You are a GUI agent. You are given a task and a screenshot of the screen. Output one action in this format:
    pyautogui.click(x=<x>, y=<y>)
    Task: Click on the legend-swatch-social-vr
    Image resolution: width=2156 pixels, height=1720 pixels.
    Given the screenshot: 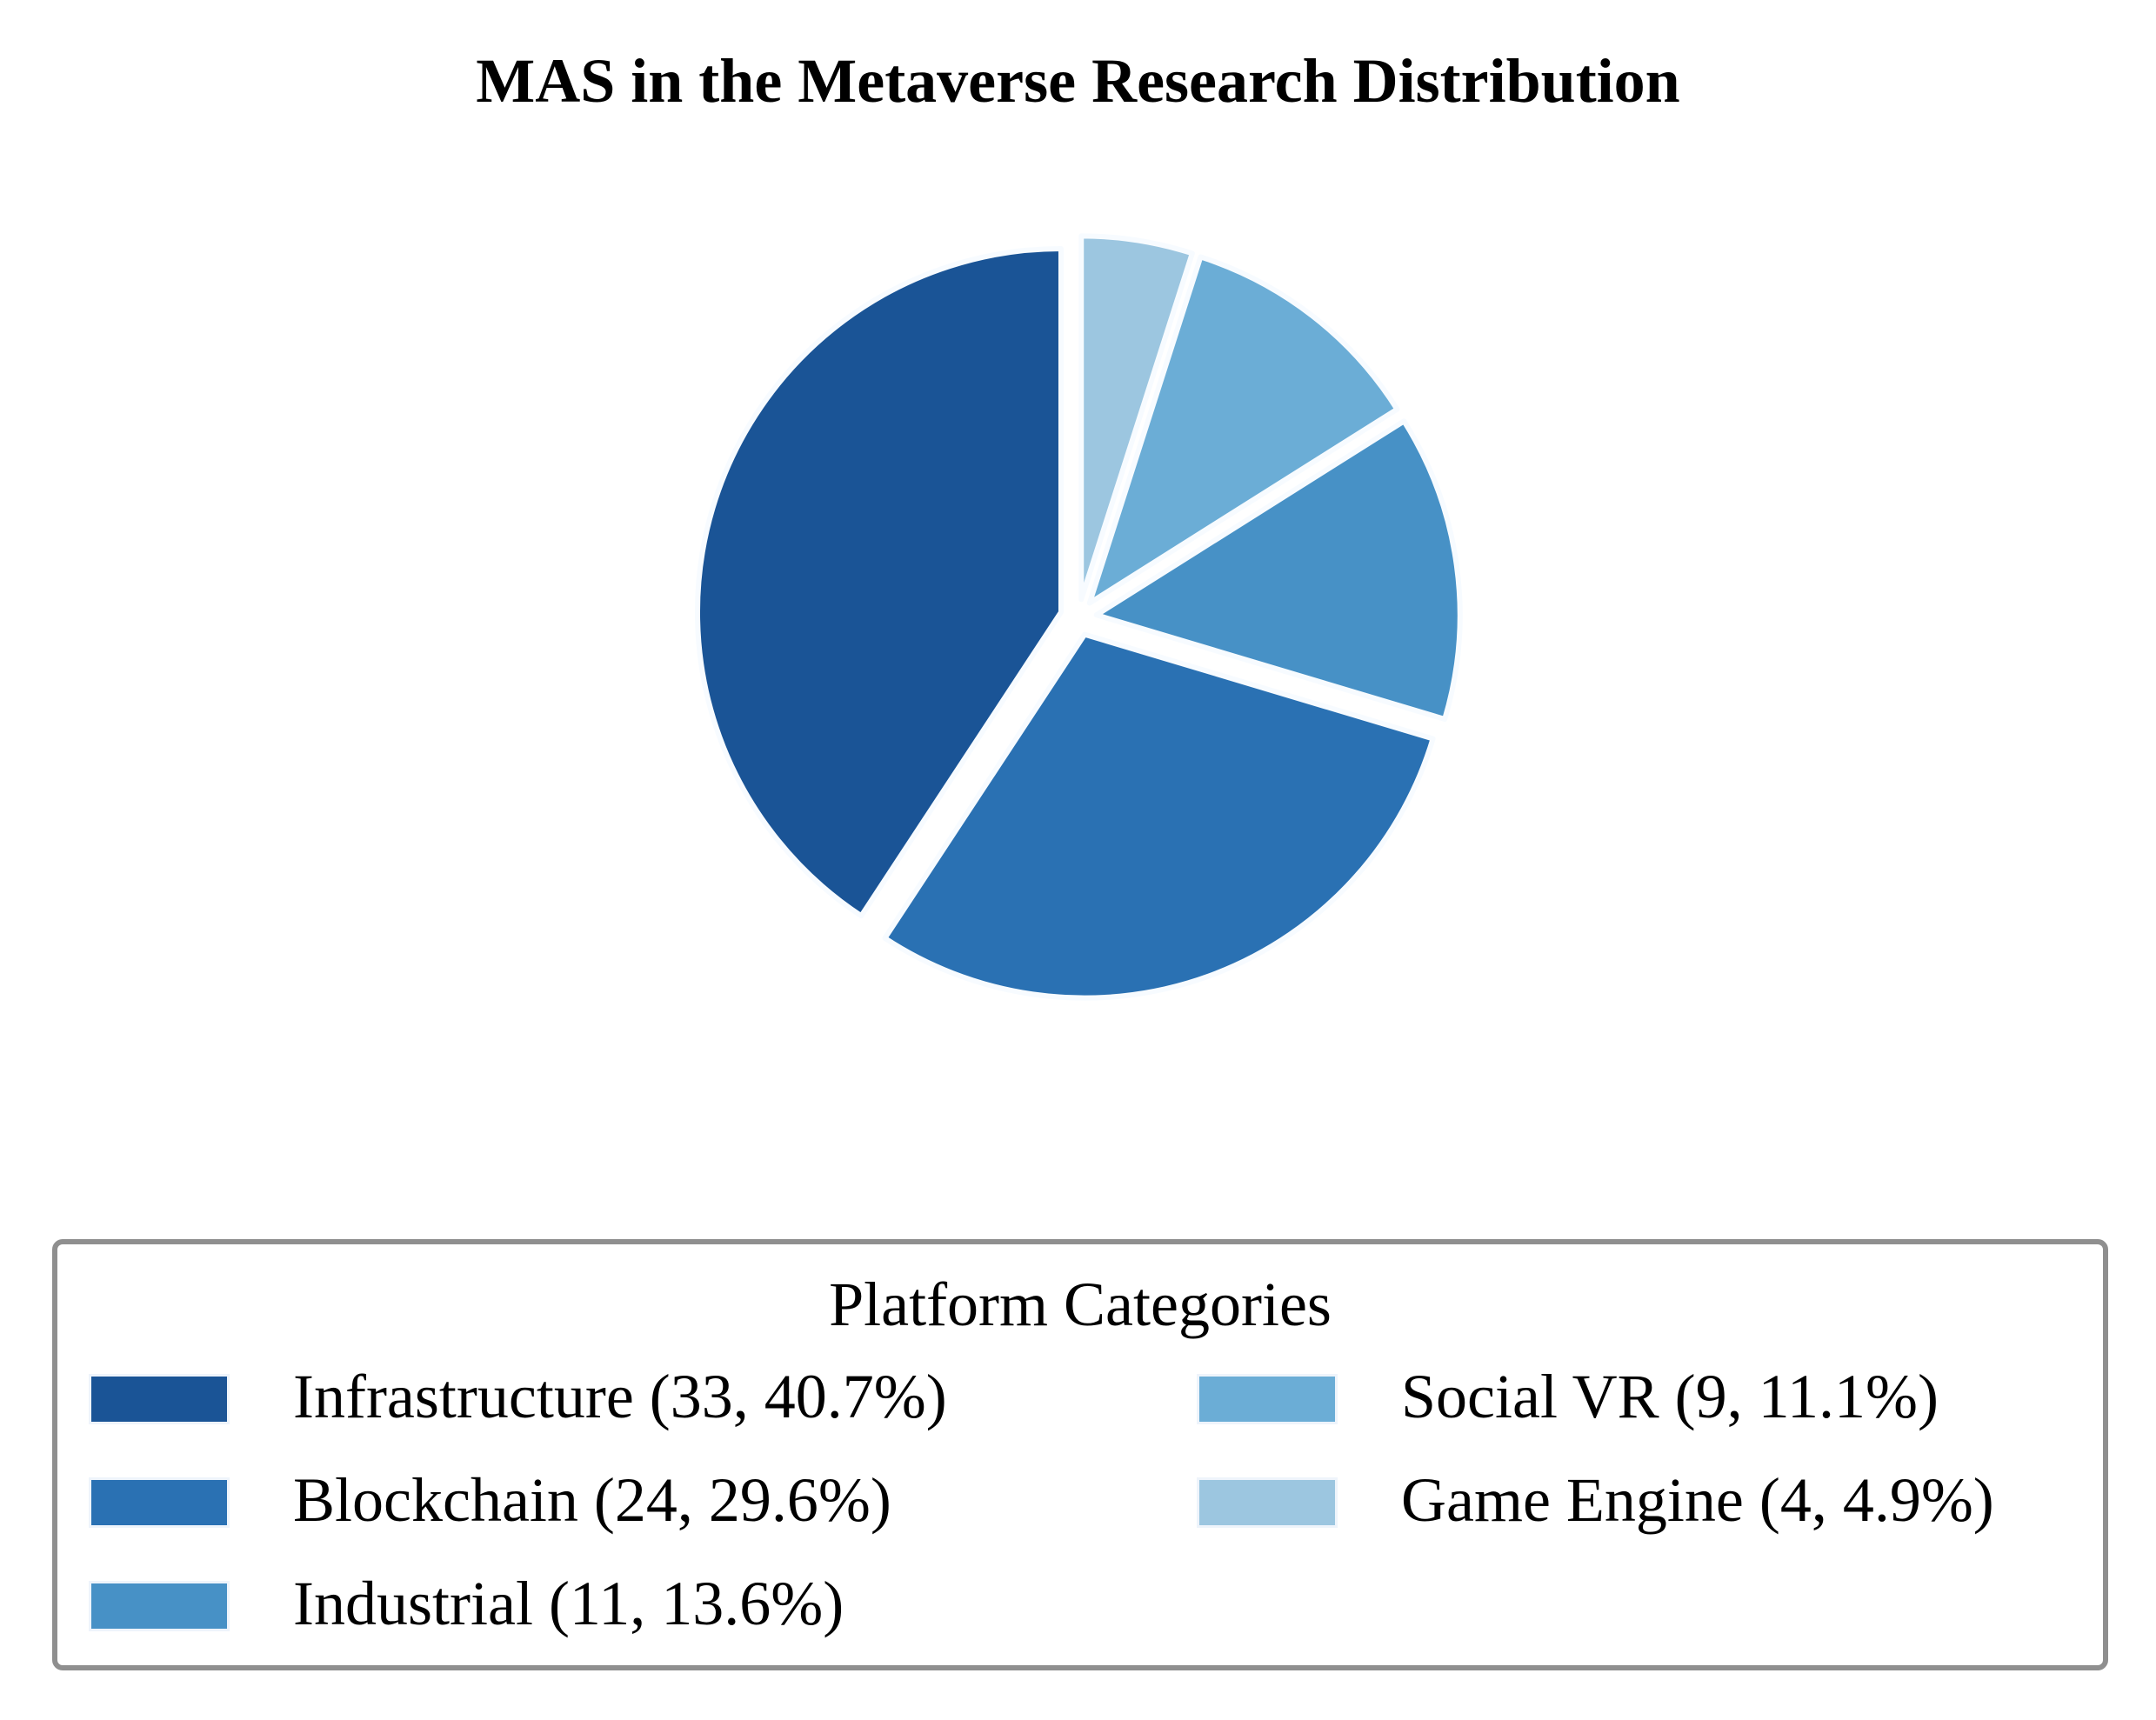 What is the action you would take?
    pyautogui.click(x=1267, y=1399)
    